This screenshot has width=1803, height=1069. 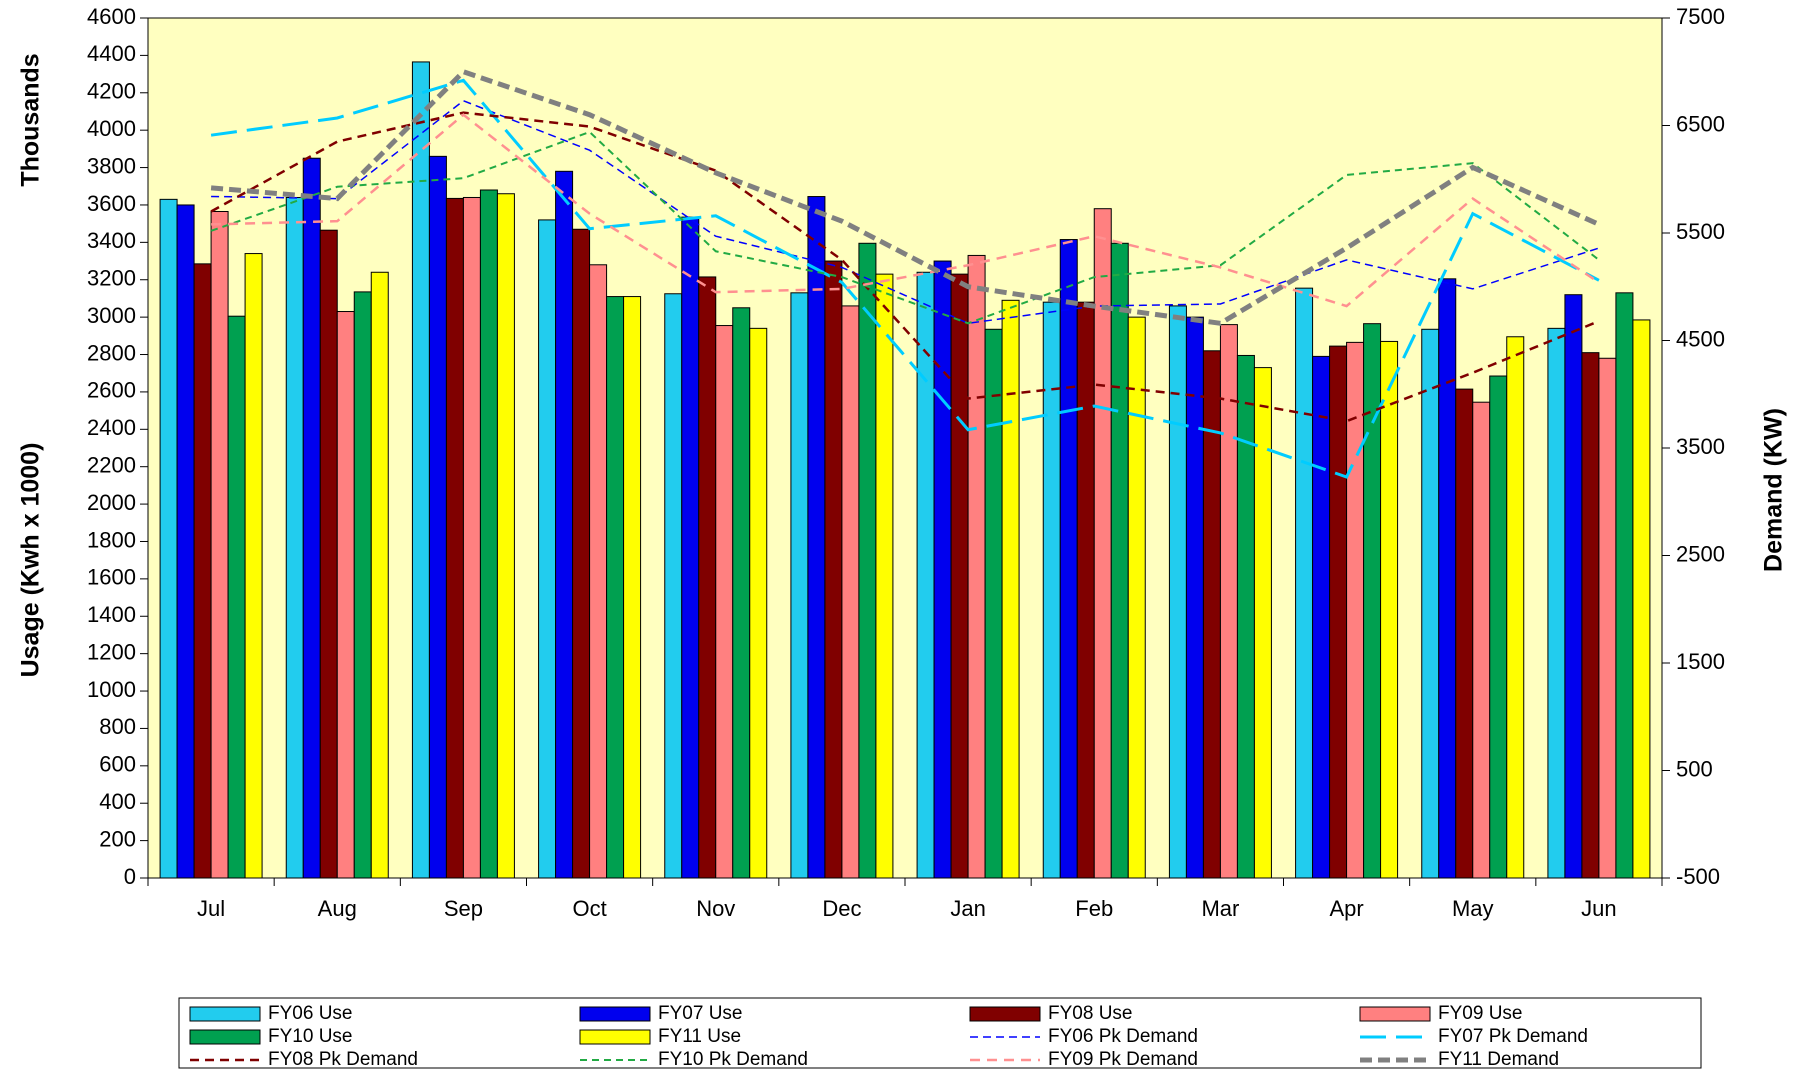 What do you see at coordinates (1700, 553) in the screenshot?
I see `y2-tick-label: 2500` at bounding box center [1700, 553].